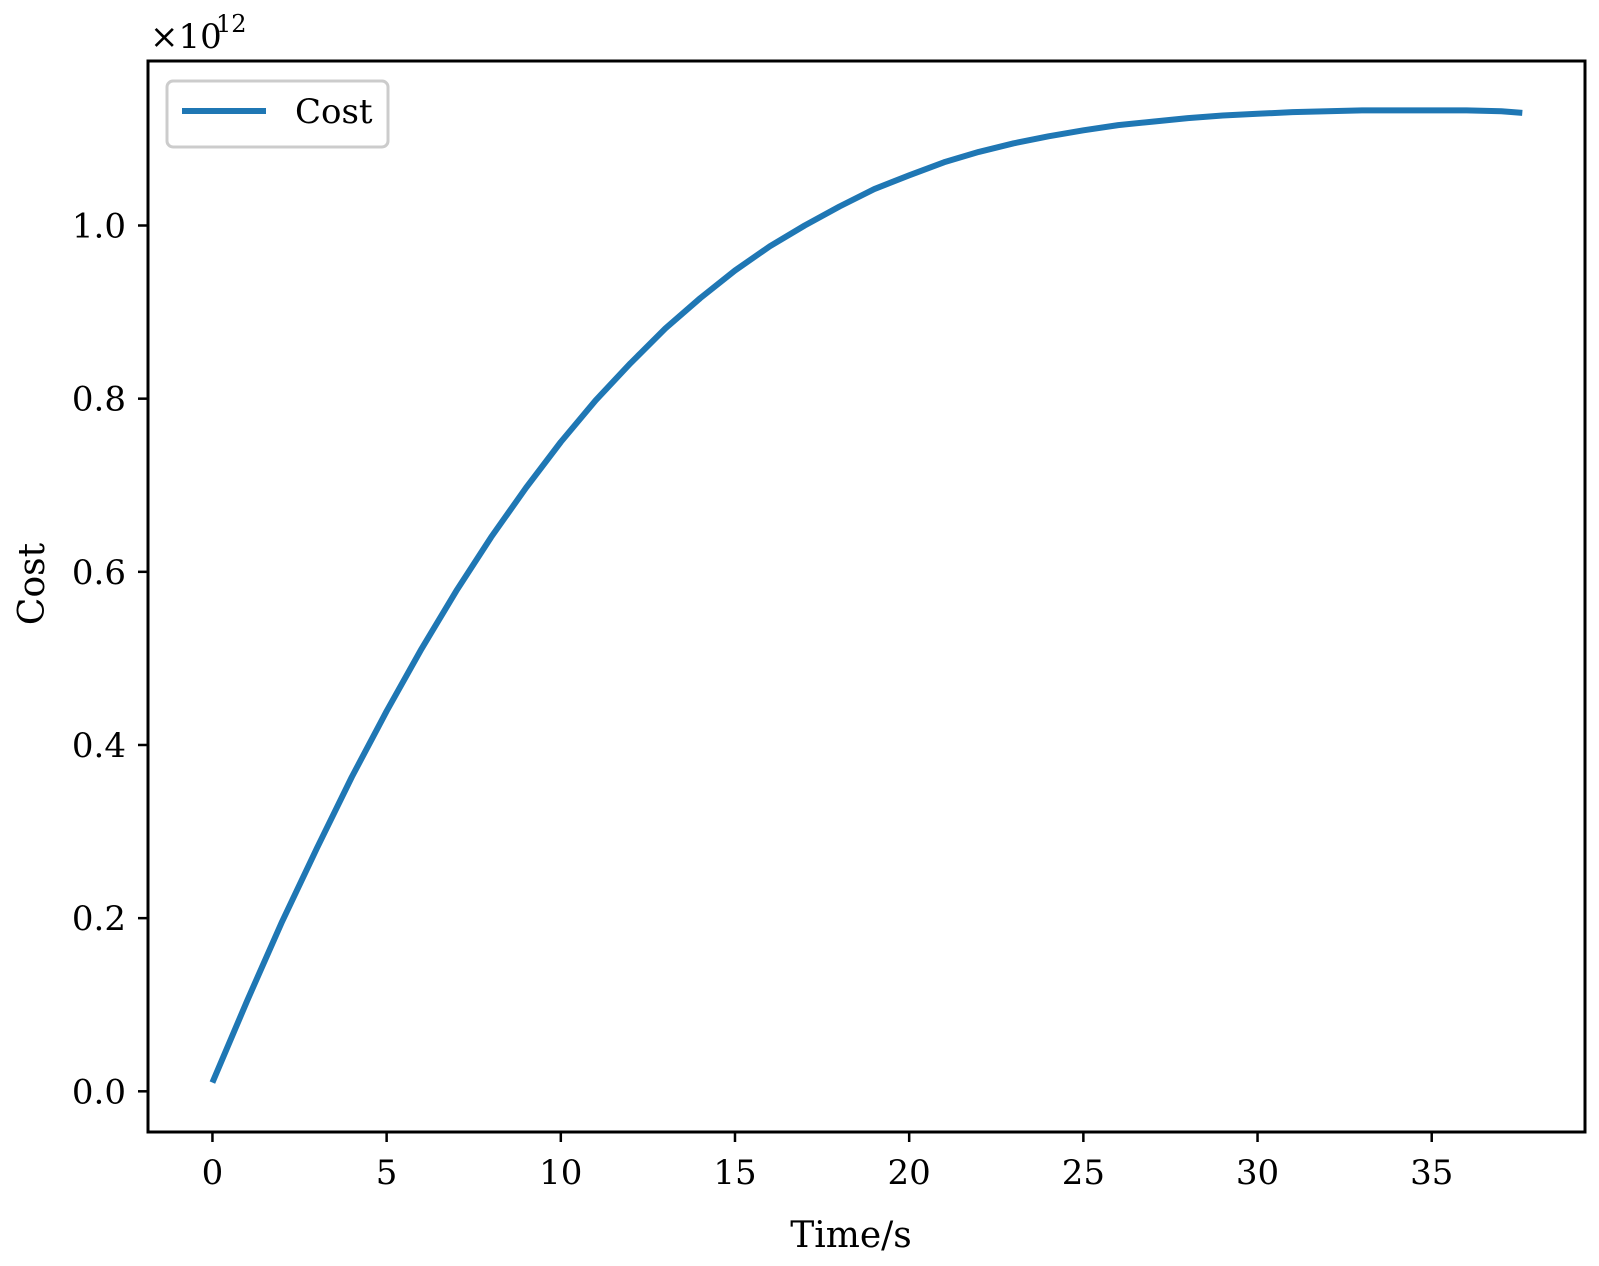  I want to click on x-tick-label: 15, so click(734, 1173).